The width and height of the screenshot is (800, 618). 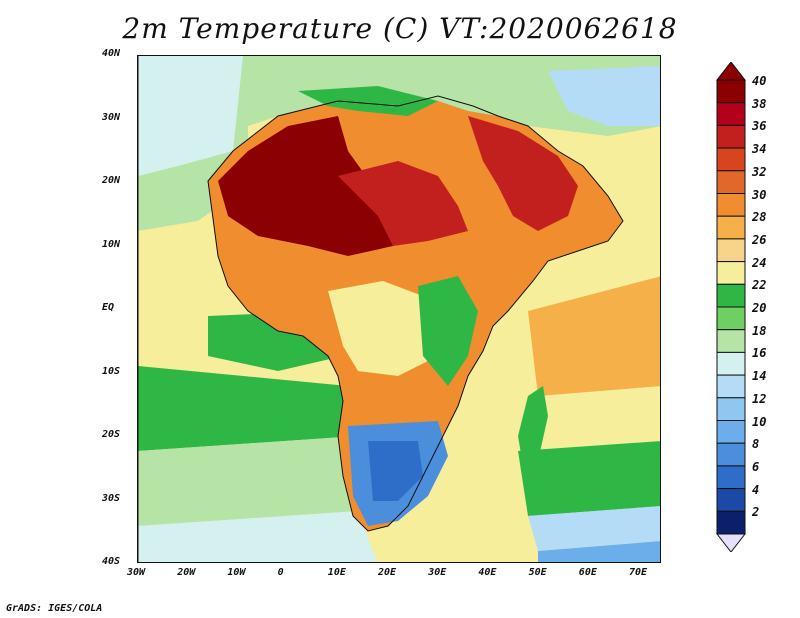 I want to click on colorbar-label: 30, so click(x=759, y=194).